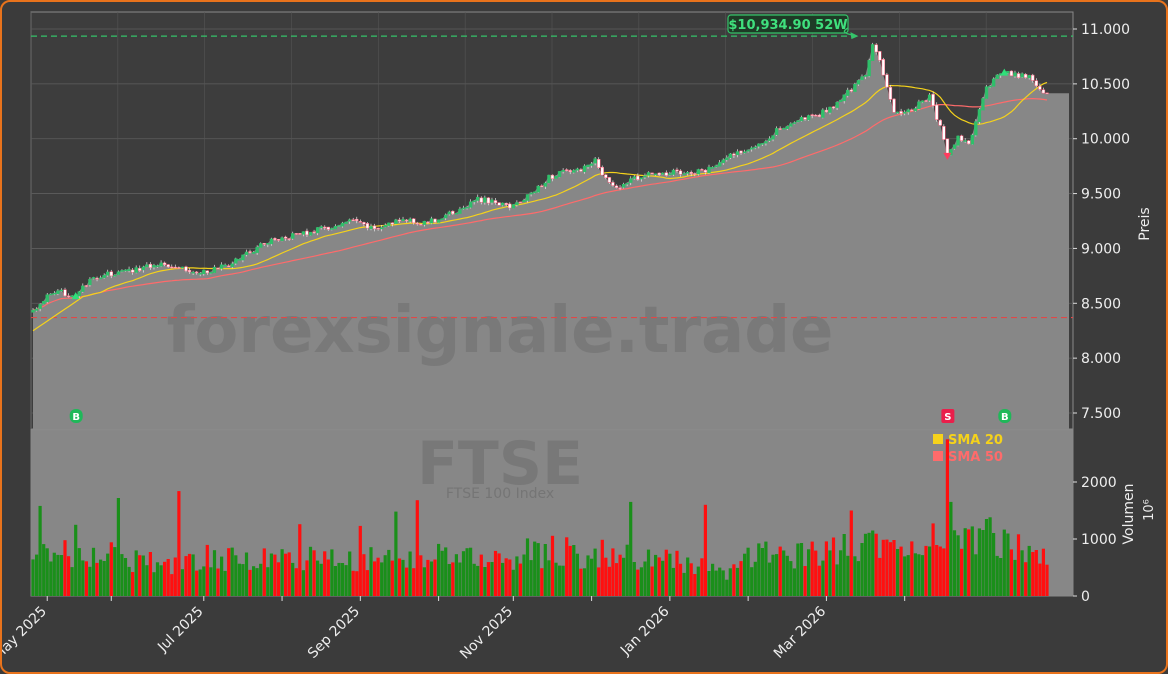  Describe the element at coordinates (1004, 72) in the screenshot. I see `buy-arrow` at that location.